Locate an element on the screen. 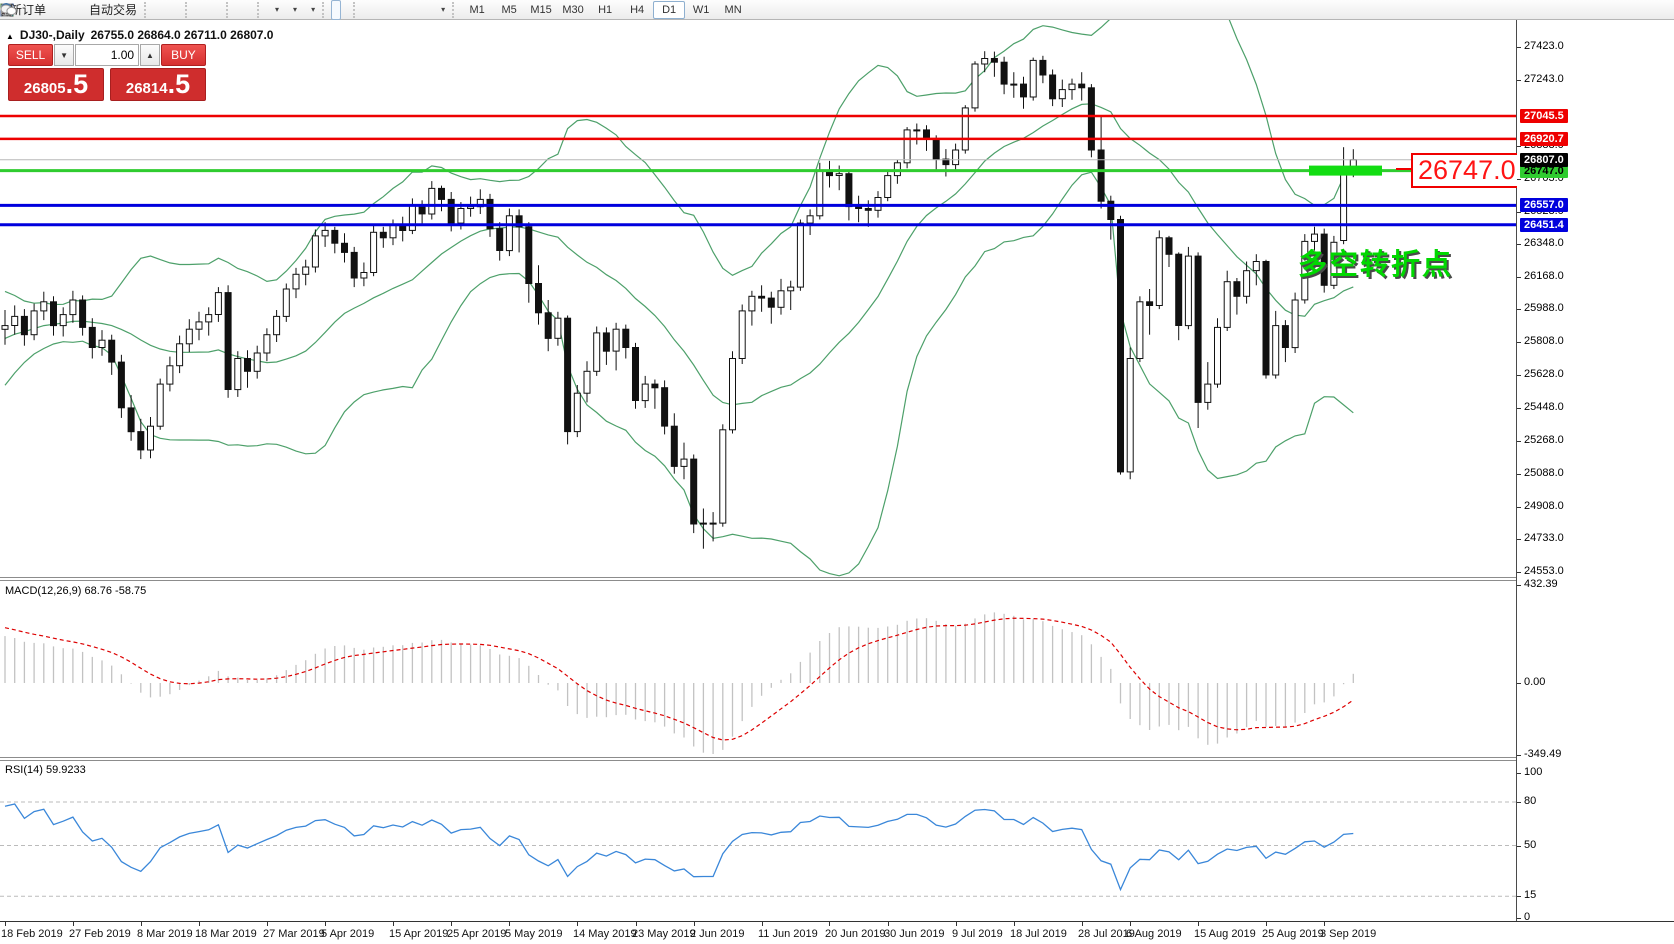 The height and width of the screenshot is (944, 1674). new-chart-button: ▾ is located at coordinates (142, 10).